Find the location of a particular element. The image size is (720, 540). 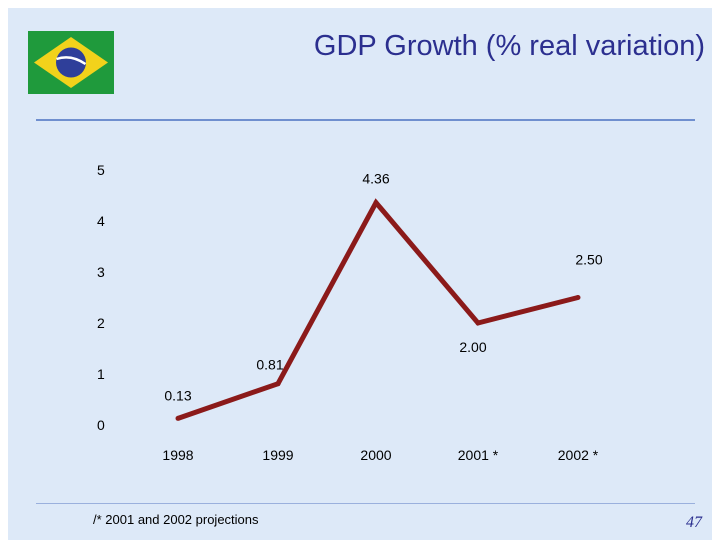

brazil-flag-icon is located at coordinates (71, 62).